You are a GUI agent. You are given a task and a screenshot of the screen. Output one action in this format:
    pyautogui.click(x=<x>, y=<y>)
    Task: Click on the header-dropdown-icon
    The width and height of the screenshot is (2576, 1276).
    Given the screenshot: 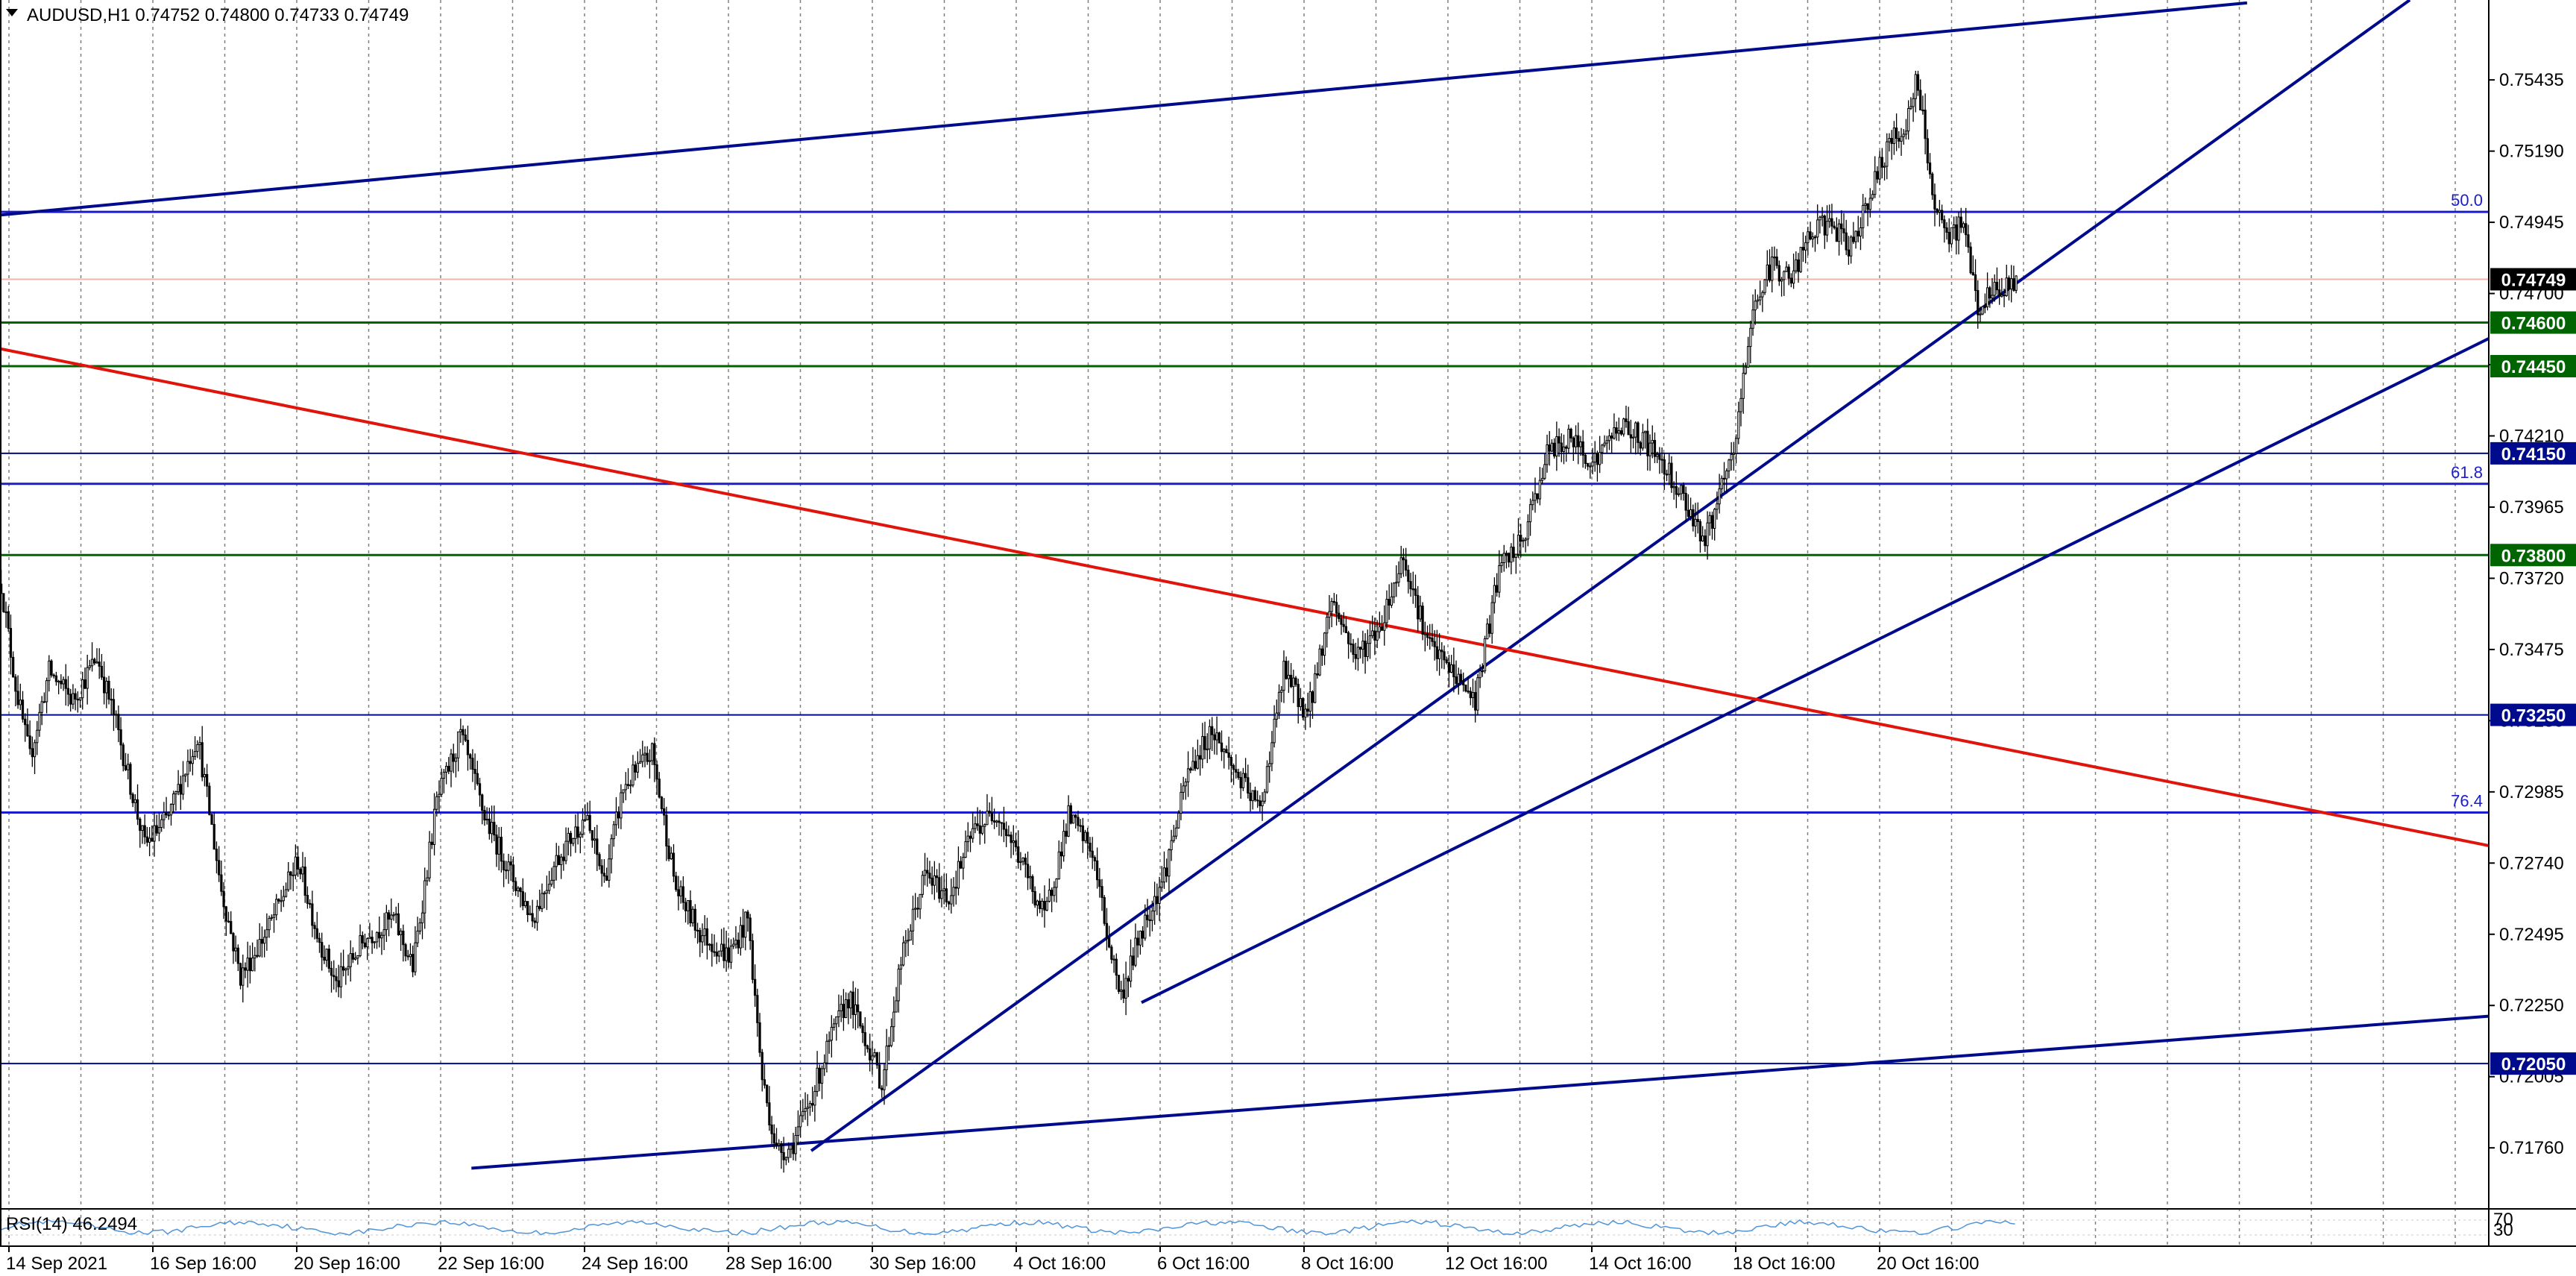 What is the action you would take?
    pyautogui.click(x=12, y=12)
    